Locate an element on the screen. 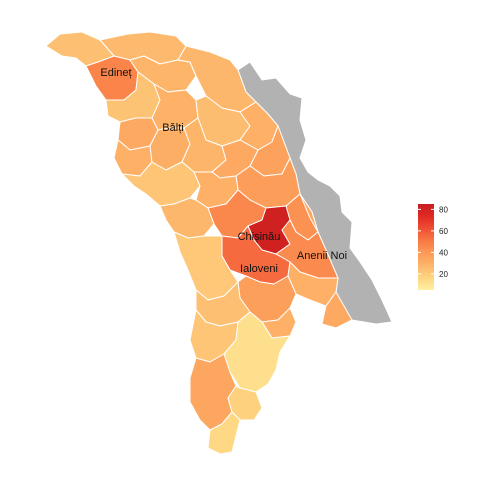  label-ialoveni: Ialoveni is located at coordinates (259, 269).